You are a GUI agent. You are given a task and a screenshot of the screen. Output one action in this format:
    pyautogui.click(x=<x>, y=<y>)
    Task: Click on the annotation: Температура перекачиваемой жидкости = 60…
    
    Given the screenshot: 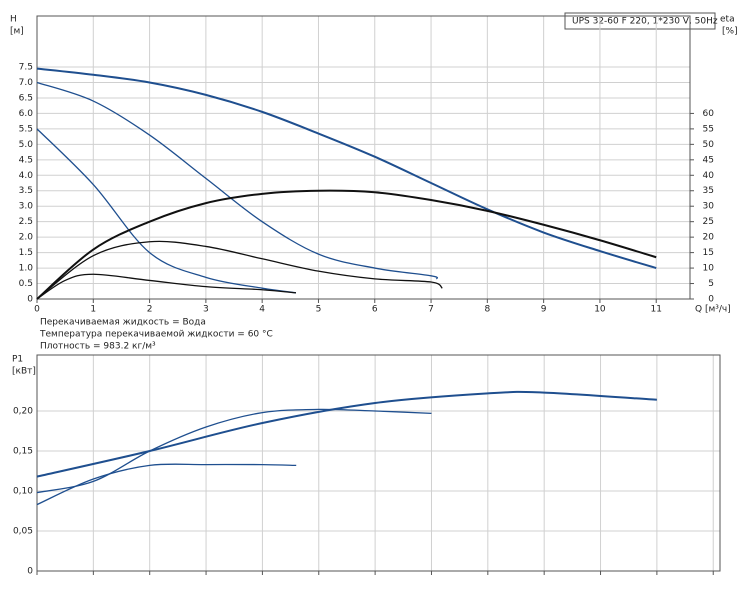 What is the action you would take?
    pyautogui.click(x=156, y=335)
    